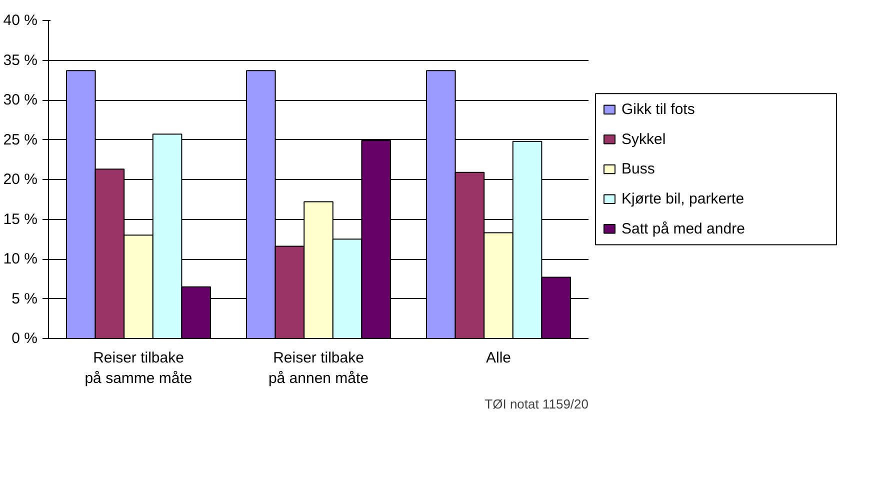 This screenshot has width=876, height=479. What do you see at coordinates (20, 20) in the screenshot?
I see `y-tick-label: 40 %` at bounding box center [20, 20].